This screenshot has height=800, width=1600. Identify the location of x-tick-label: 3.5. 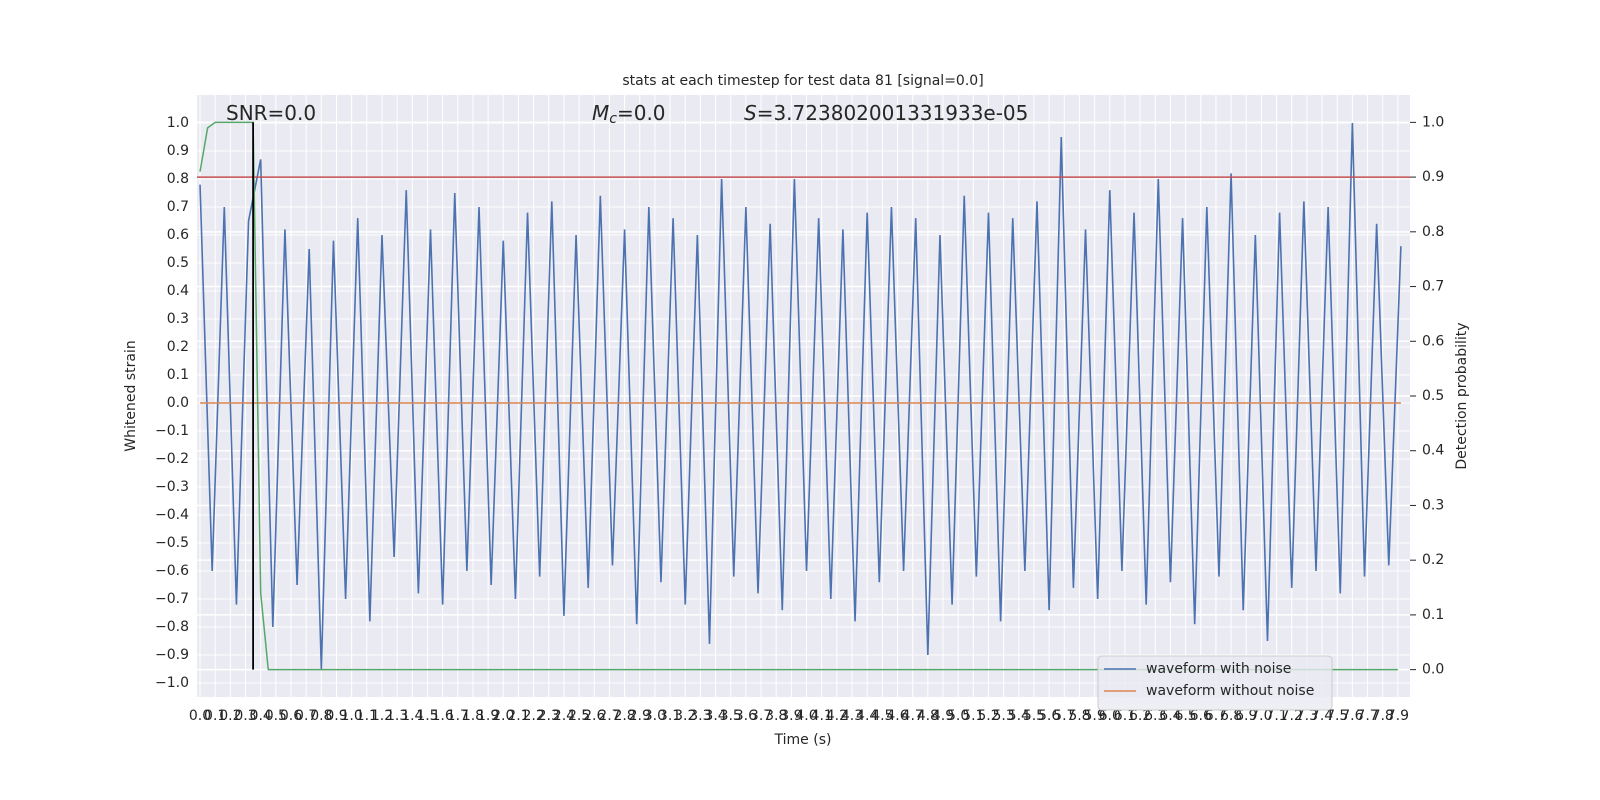
(731, 716).